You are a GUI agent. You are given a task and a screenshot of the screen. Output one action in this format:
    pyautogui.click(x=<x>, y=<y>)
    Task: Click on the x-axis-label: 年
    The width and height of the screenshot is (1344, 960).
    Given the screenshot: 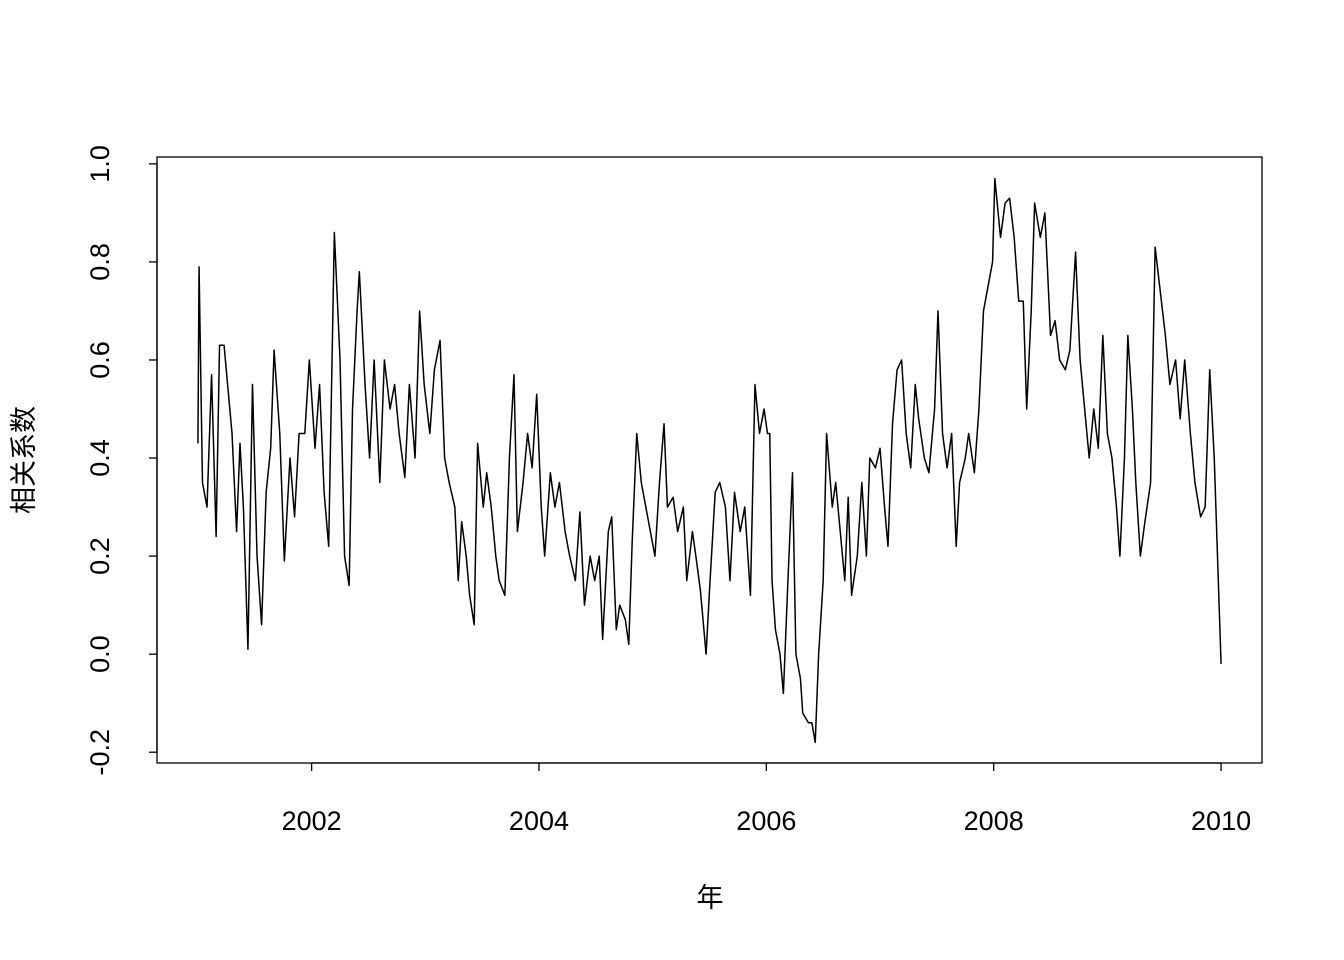 What is the action you would take?
    pyautogui.click(x=710, y=898)
    